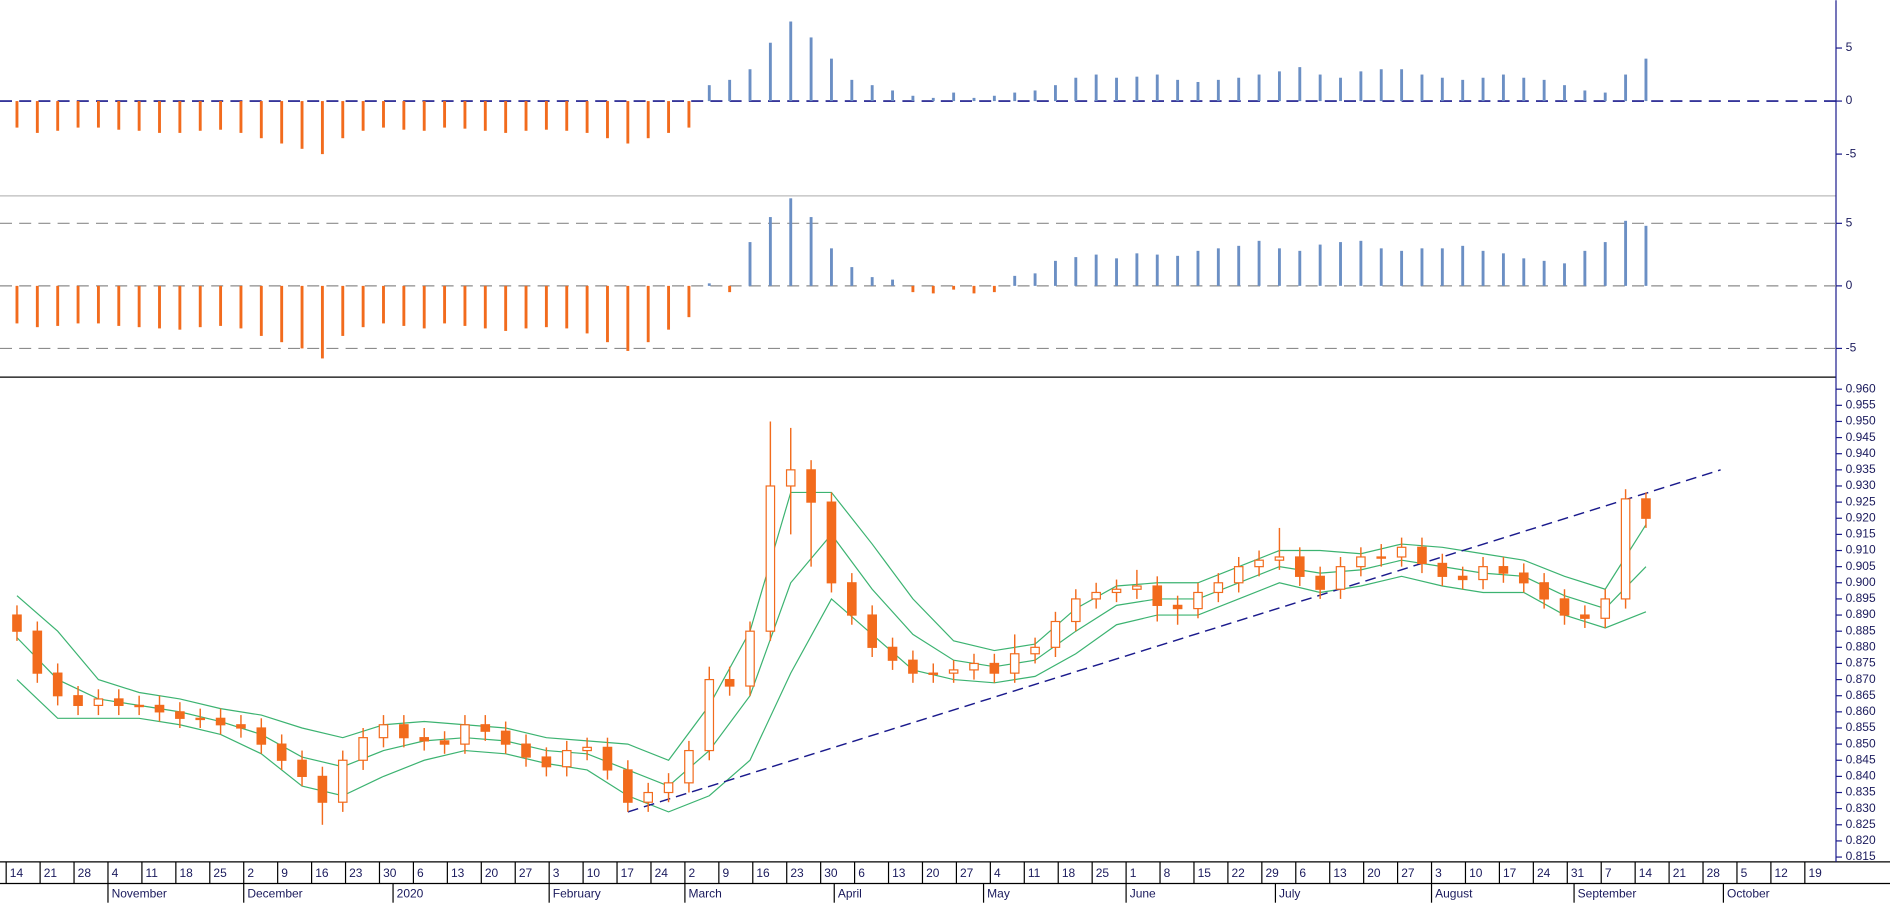 This screenshot has height=903, width=1890. Describe the element at coordinates (1851, 348) in the screenshot. I see `y-tick-label: -5` at that location.